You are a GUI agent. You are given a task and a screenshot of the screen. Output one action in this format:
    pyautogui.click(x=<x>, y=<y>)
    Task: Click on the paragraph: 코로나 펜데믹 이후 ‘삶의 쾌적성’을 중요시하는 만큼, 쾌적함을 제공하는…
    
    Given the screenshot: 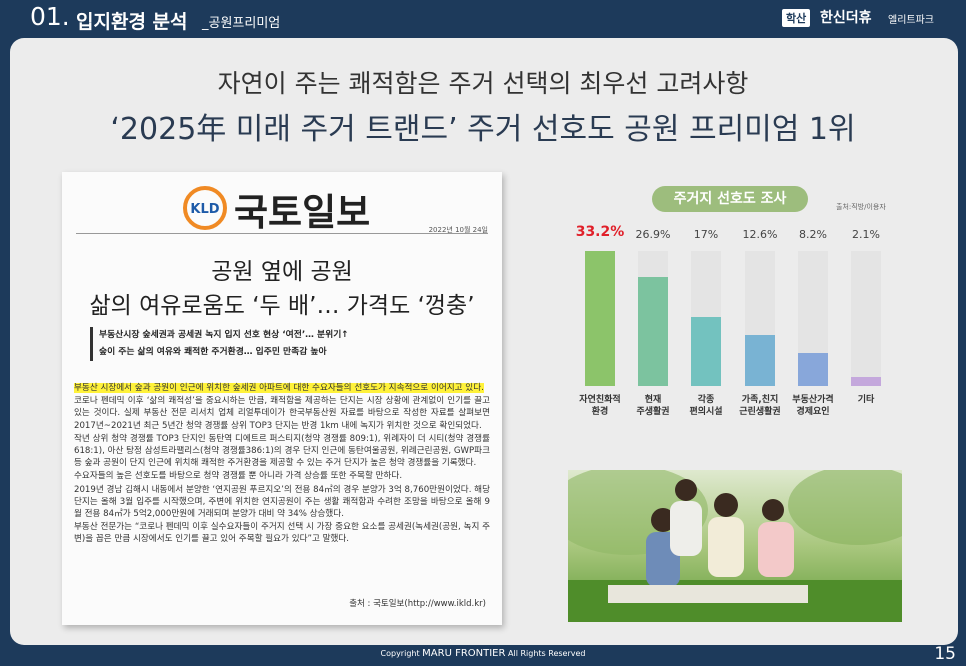 What is the action you would take?
    pyautogui.click(x=282, y=413)
    